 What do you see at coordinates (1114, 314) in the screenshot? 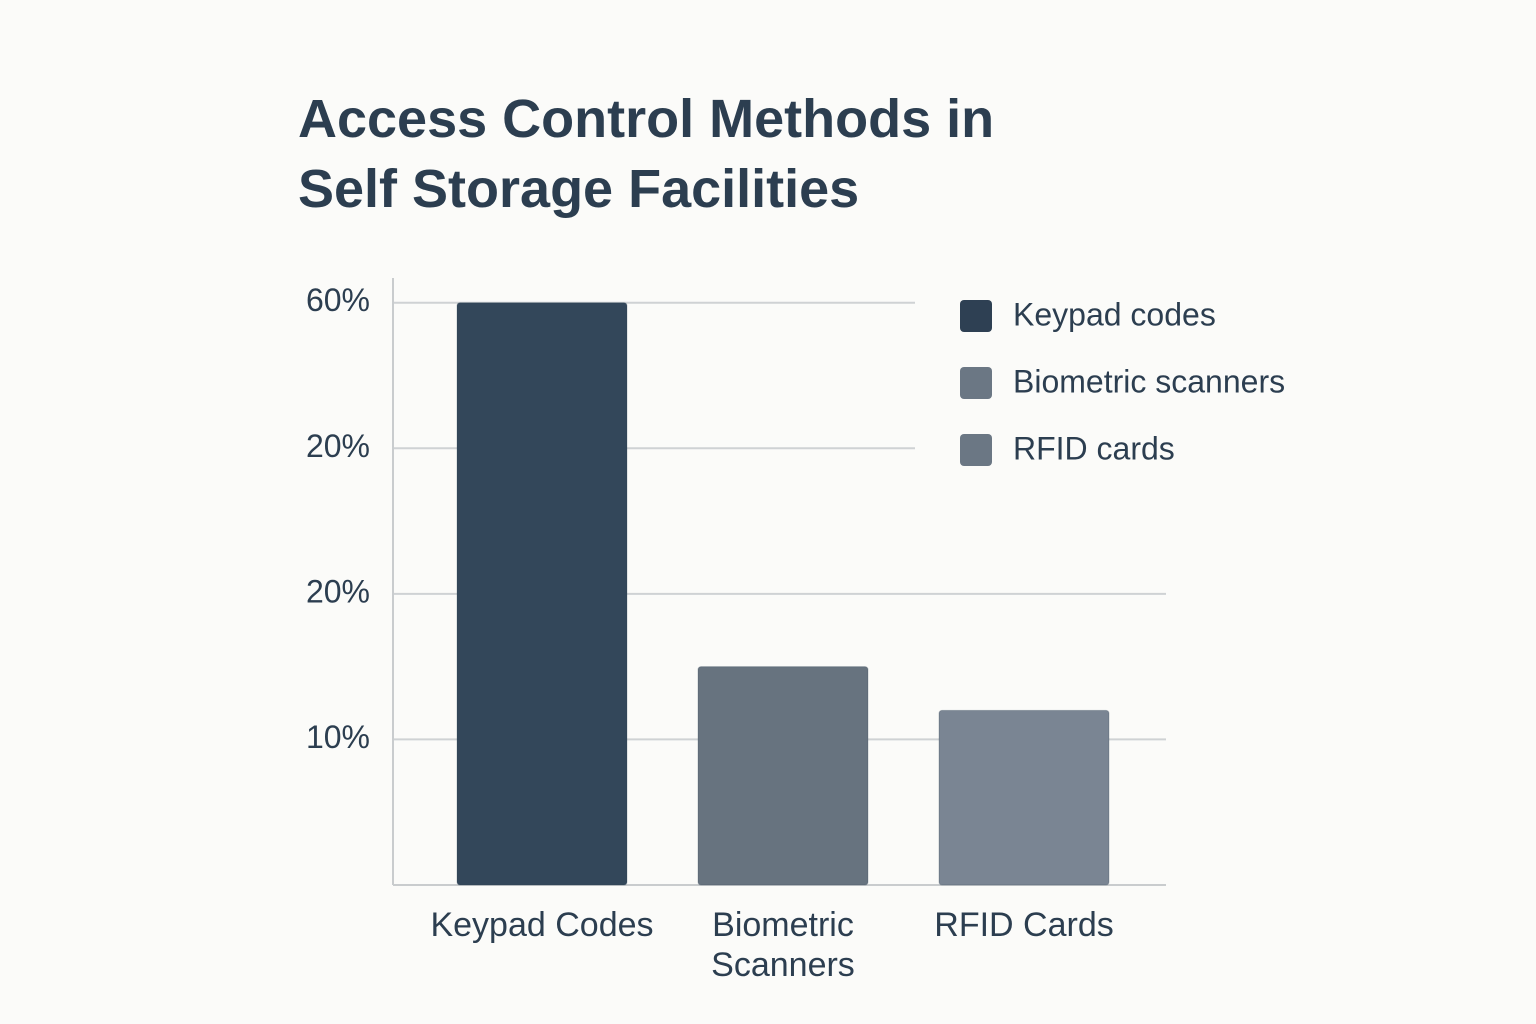
I see `legend-label: Keypad codes` at bounding box center [1114, 314].